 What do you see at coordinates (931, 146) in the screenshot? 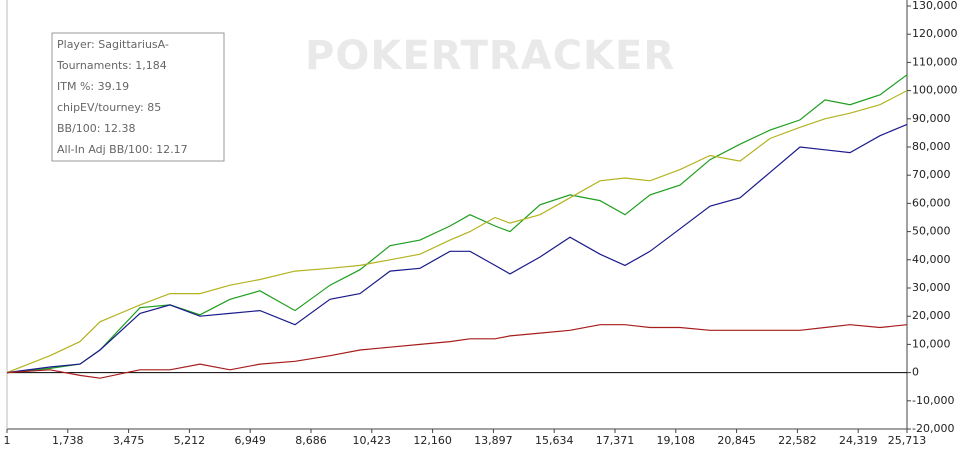
I see `y-tick-label: 80,000` at bounding box center [931, 146].